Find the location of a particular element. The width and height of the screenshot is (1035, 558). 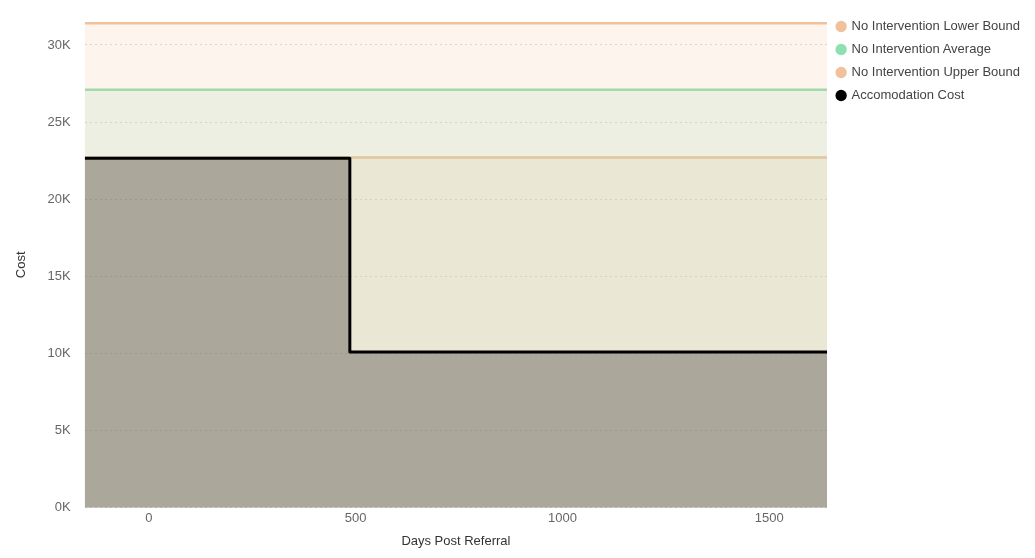

legend-label: No Intervention Lower Bound is located at coordinates (936, 26).